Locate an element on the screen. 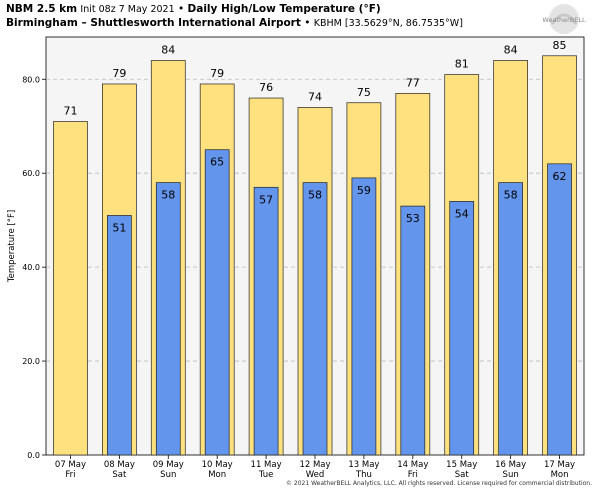  x-tick-date: 10 May is located at coordinates (217, 465).